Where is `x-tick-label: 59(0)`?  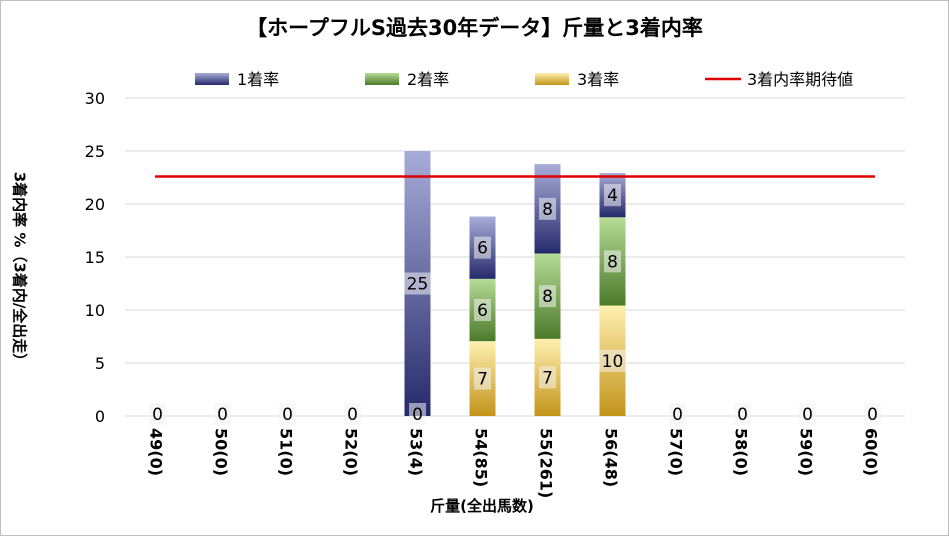
x-tick-label: 59(0) is located at coordinates (806, 452).